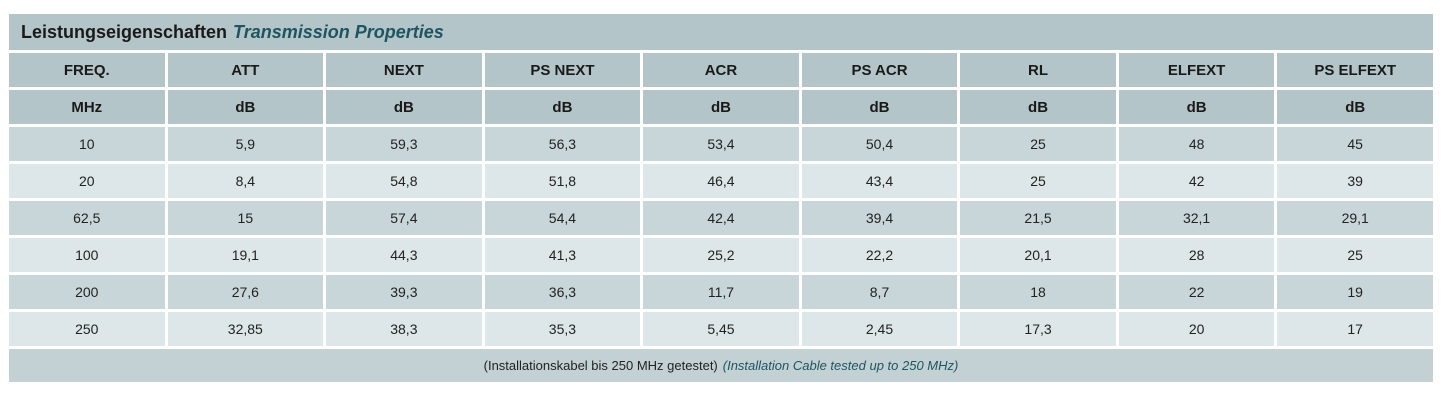  Describe the element at coordinates (404, 181) in the screenshot. I see `table-cell: 54,8` at that location.